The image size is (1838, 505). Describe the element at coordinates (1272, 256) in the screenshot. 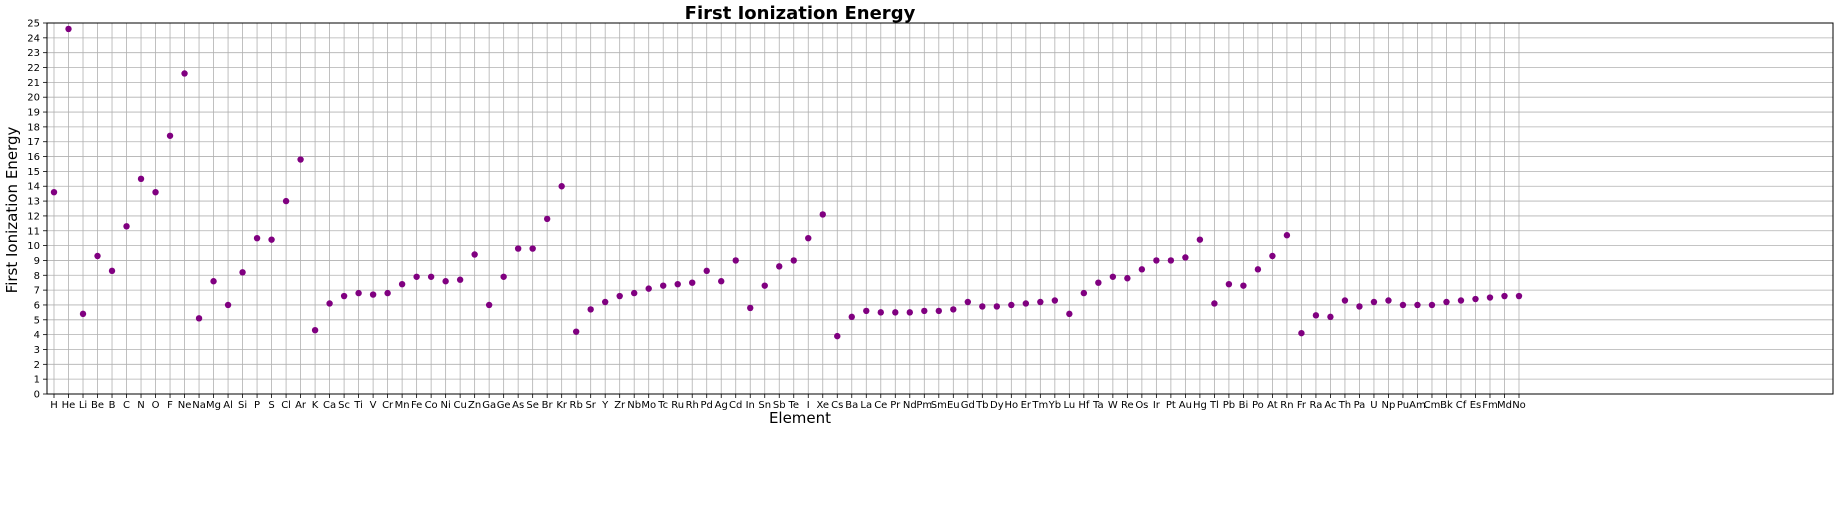

I see `data-point-at` at that location.